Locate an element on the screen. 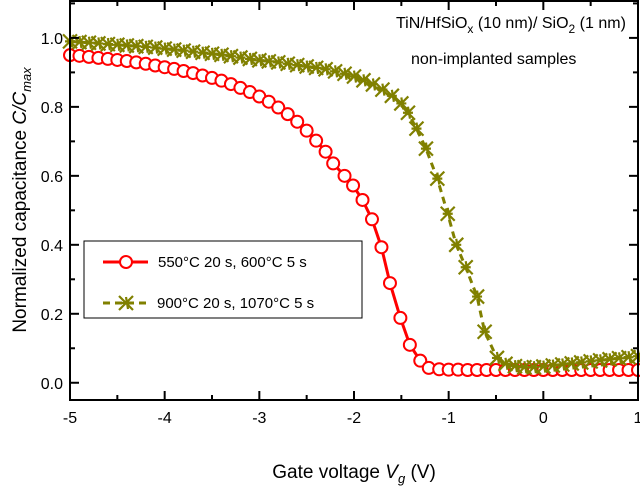 The width and height of the screenshot is (640, 503). x-tick-label: -5 is located at coordinates (70, 418).